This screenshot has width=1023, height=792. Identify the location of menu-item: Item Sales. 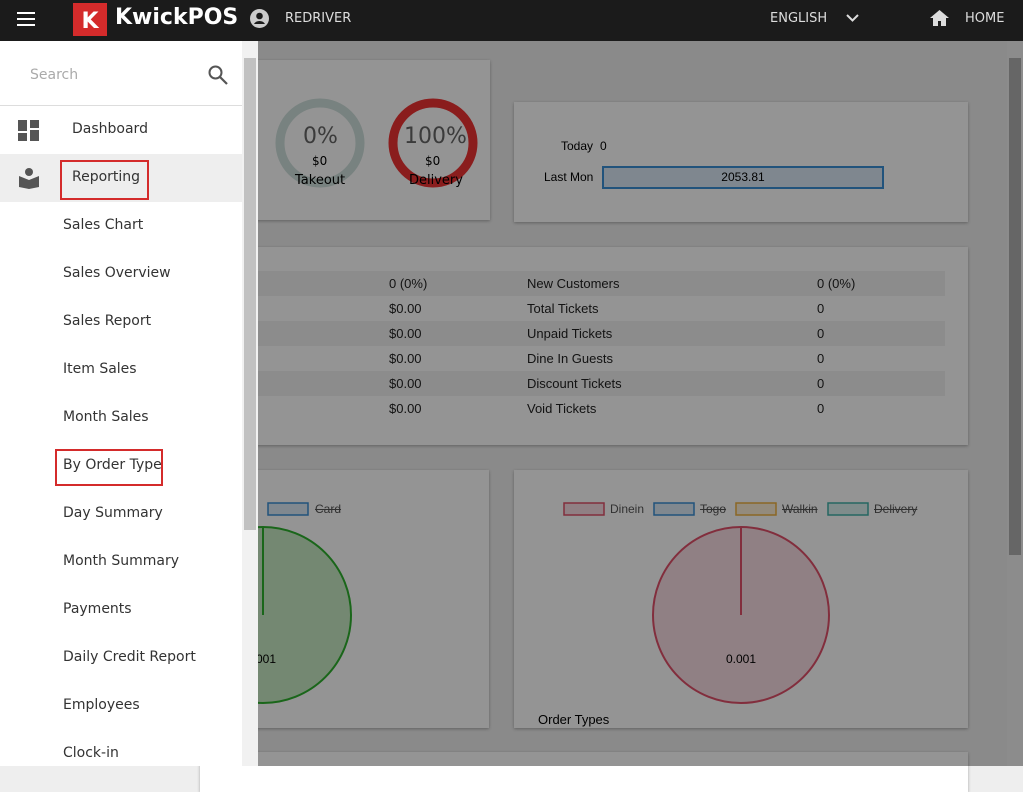
(100, 369).